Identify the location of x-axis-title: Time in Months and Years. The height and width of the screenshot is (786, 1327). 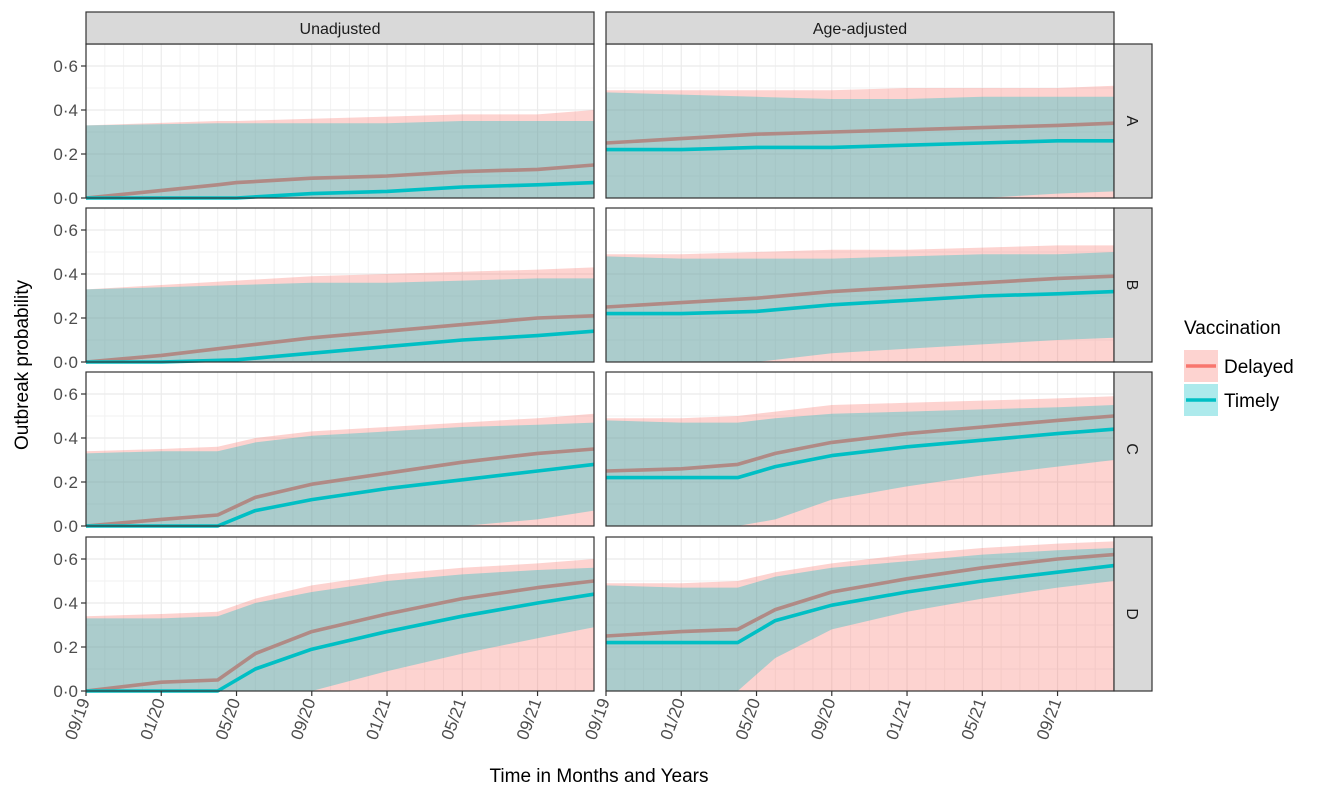
(599, 776).